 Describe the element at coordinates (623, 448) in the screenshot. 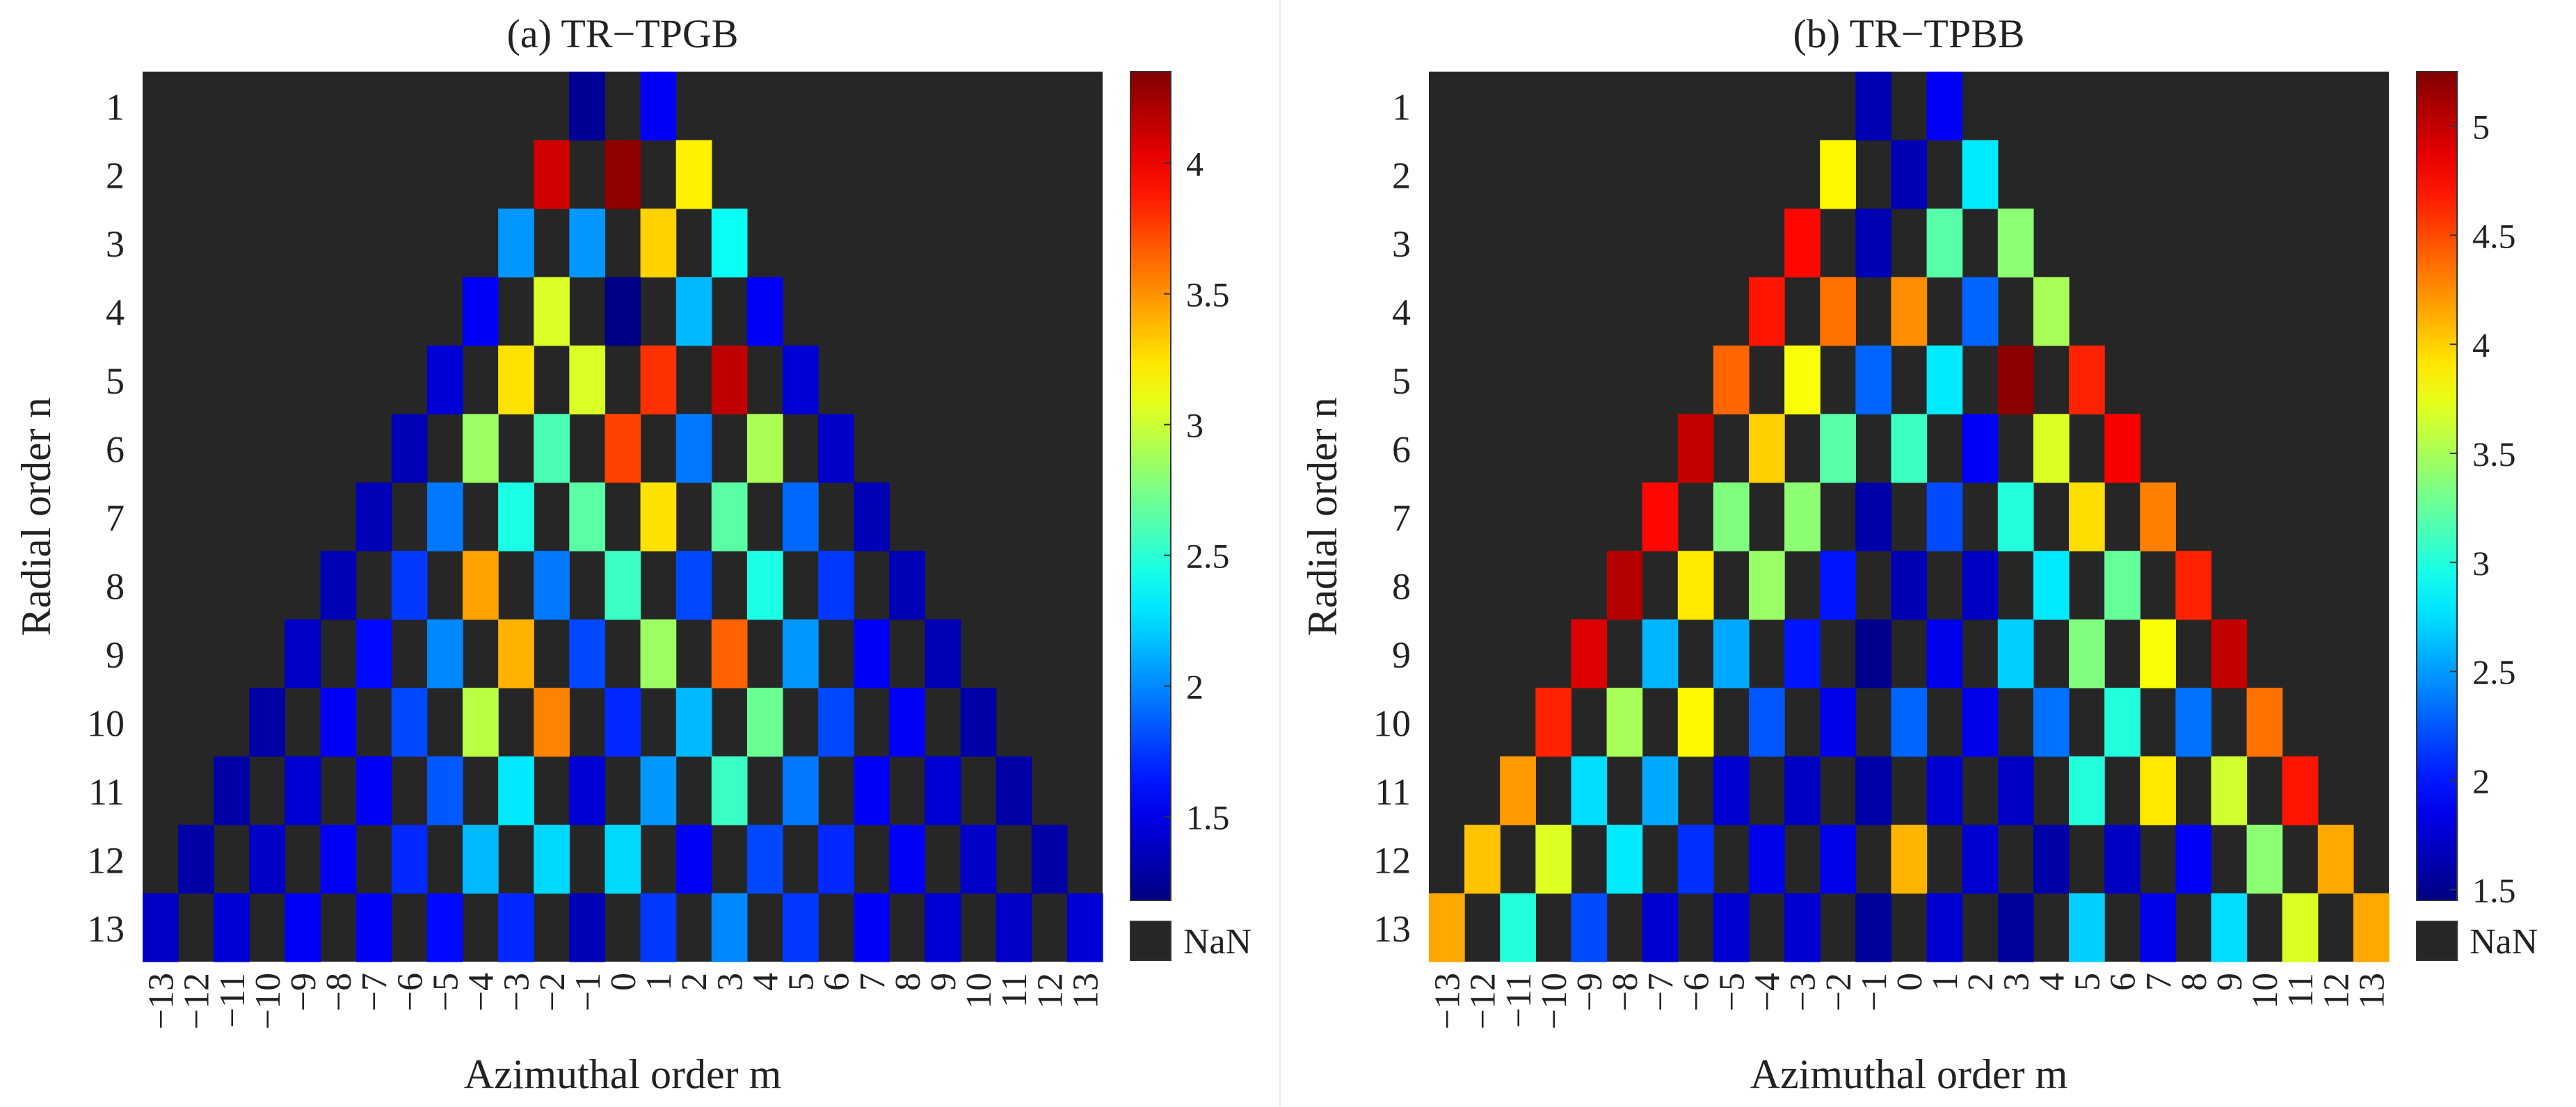

I see `heatmap-cell-n6-m0` at that location.